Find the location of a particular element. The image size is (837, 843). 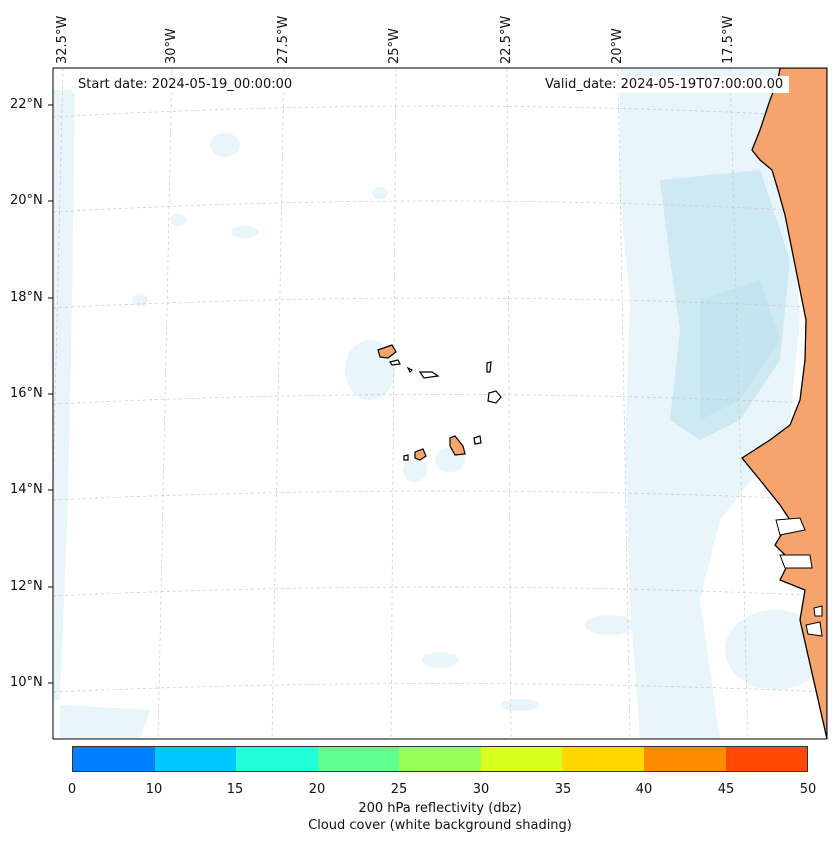

colorbar-tick: 50 is located at coordinates (808, 789).